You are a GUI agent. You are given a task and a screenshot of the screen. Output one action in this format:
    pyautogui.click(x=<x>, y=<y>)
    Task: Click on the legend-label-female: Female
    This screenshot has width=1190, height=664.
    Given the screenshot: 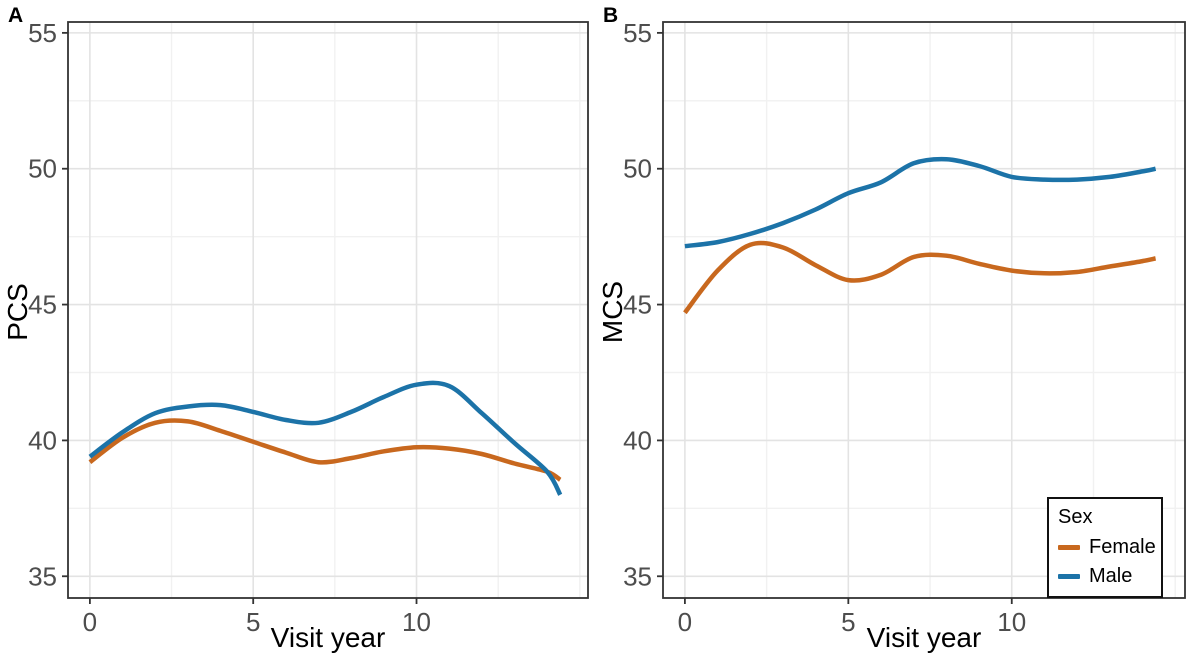 What is the action you would take?
    pyautogui.click(x=1122, y=547)
    